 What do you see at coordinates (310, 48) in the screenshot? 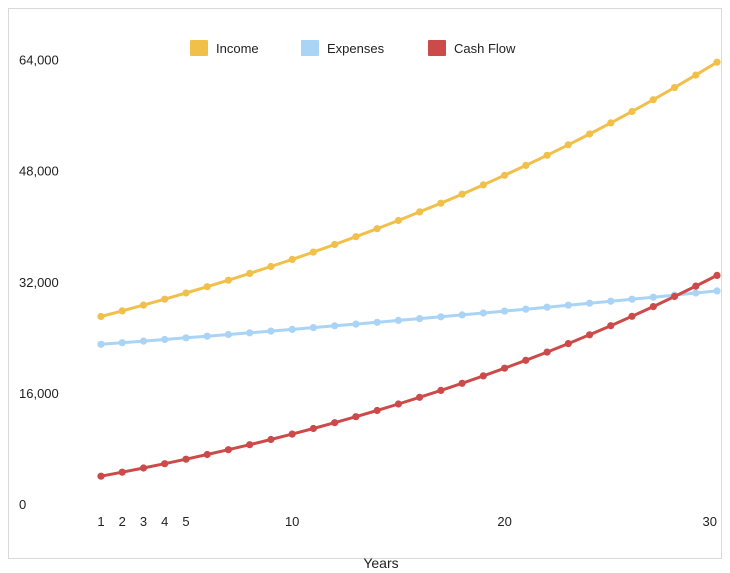
I see `legend-swatch-expenses` at bounding box center [310, 48].